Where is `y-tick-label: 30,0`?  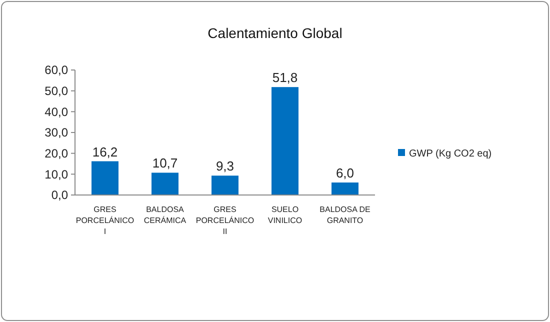
y-tick-label: 30,0 is located at coordinates (56, 133).